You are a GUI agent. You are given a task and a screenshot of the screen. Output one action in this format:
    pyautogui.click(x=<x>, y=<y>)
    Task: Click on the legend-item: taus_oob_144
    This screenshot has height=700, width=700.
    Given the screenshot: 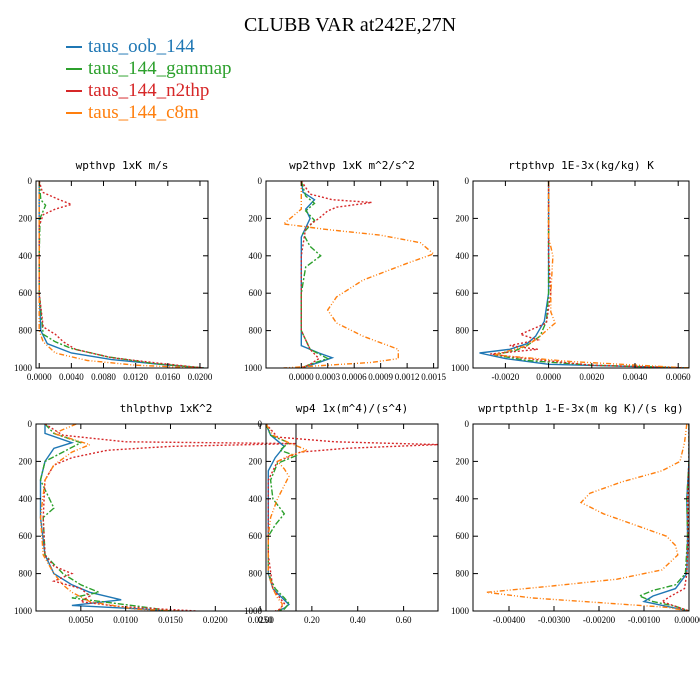 What is the action you would take?
    pyautogui.click(x=149, y=47)
    